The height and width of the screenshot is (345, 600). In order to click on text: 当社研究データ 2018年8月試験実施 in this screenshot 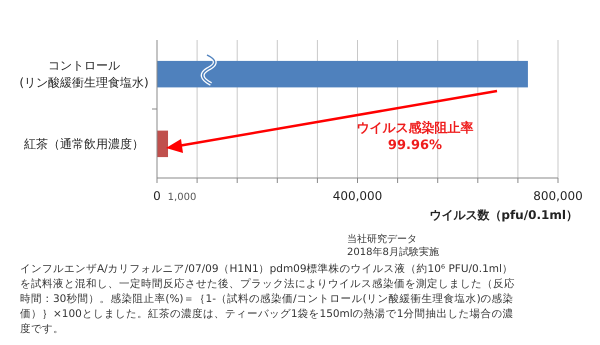, I will do `click(393, 245)`.